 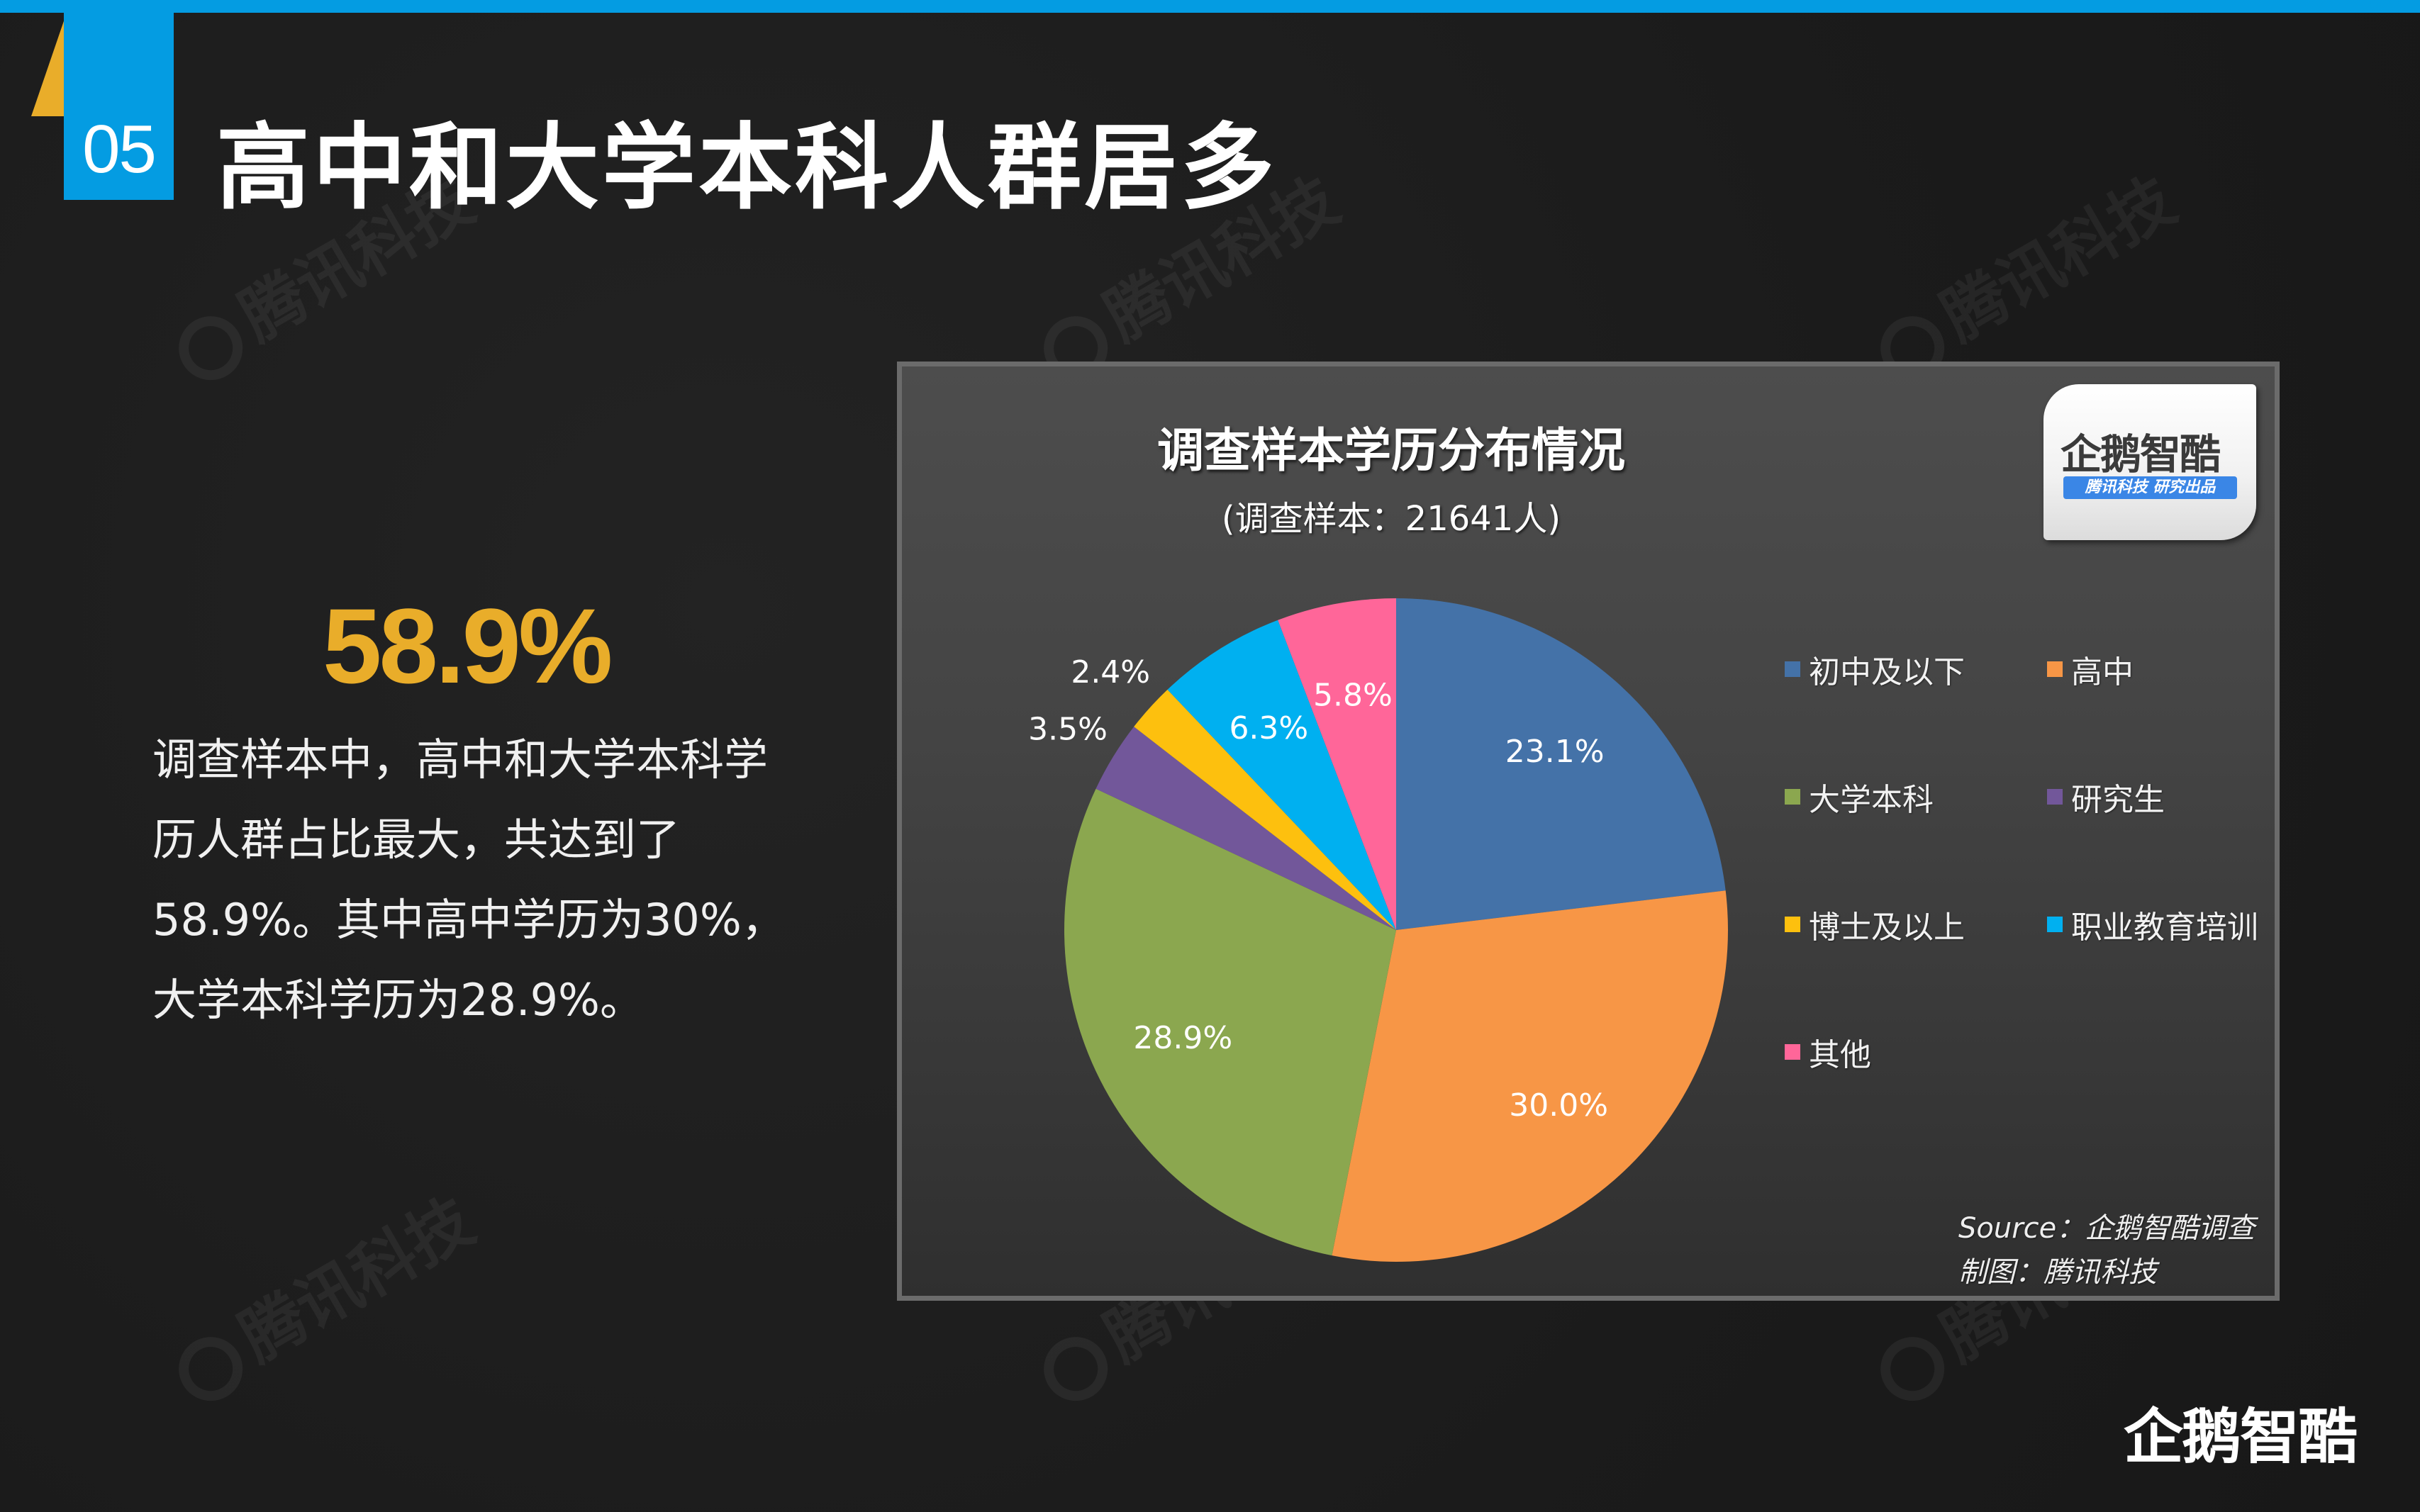 I want to click on legend-label: 大学本科, so click(x=1871, y=800).